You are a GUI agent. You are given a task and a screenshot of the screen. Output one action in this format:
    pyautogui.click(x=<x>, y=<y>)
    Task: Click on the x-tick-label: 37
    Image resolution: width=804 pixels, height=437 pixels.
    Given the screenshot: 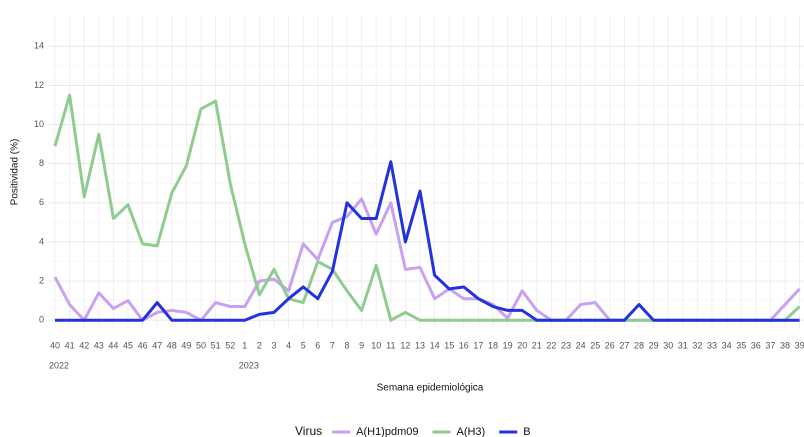 What is the action you would take?
    pyautogui.click(x=770, y=345)
    